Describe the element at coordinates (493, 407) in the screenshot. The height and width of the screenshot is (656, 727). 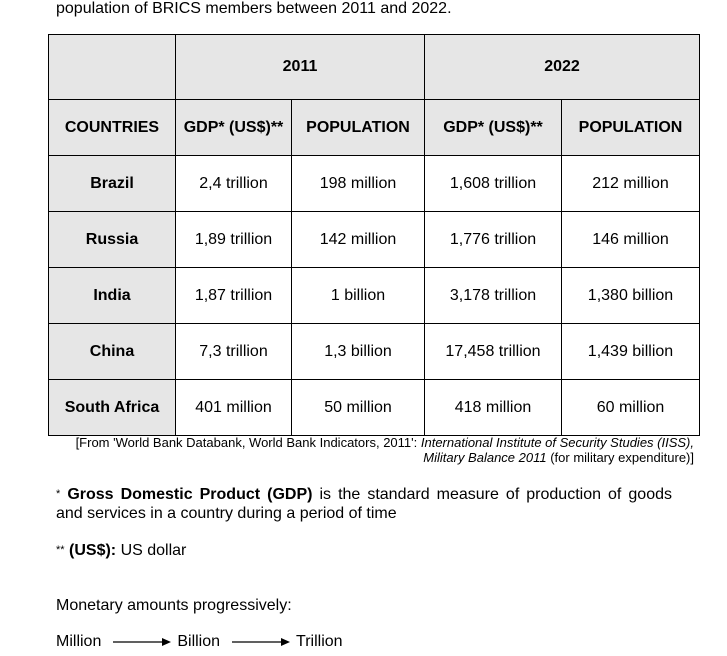
I see `gdp-2022-cell: 418 million` at that location.